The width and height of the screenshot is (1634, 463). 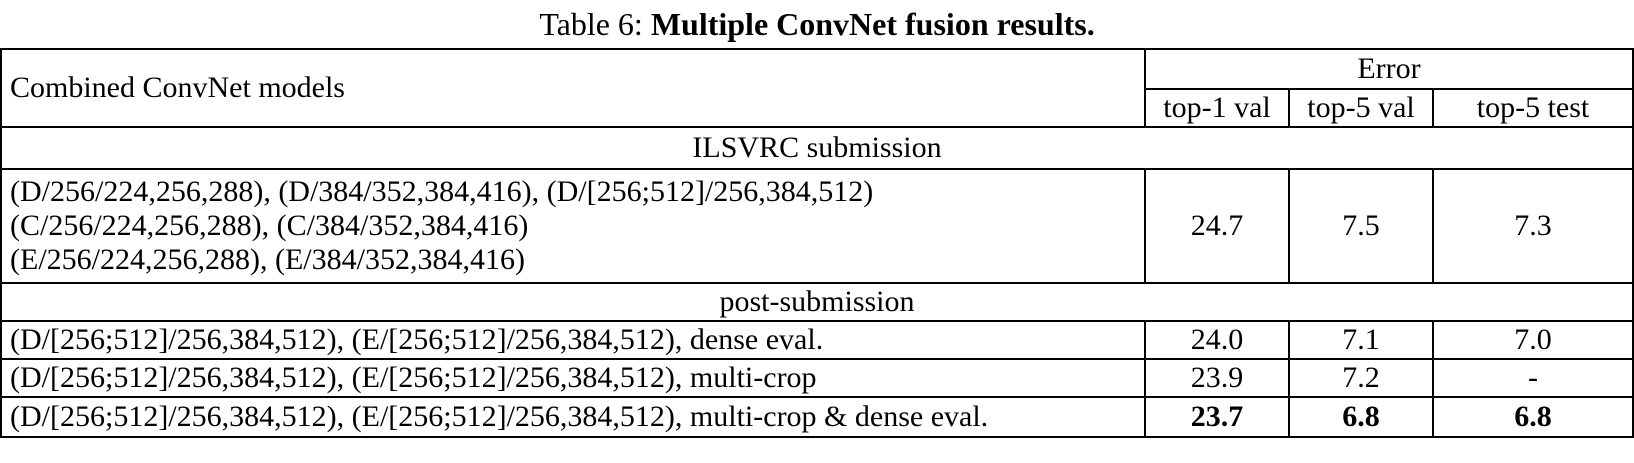 I want to click on top5-val-header: top-5 val, so click(x=1361, y=108).